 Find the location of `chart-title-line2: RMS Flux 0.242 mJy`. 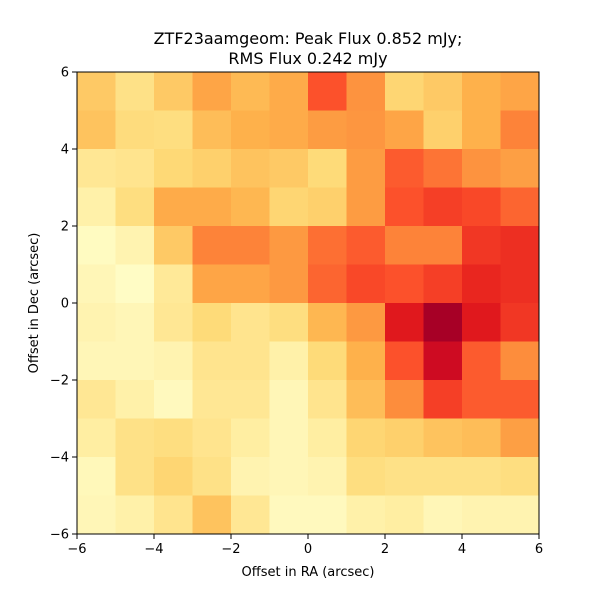

chart-title-line2: RMS Flux 0.242 mJy is located at coordinates (307, 58).